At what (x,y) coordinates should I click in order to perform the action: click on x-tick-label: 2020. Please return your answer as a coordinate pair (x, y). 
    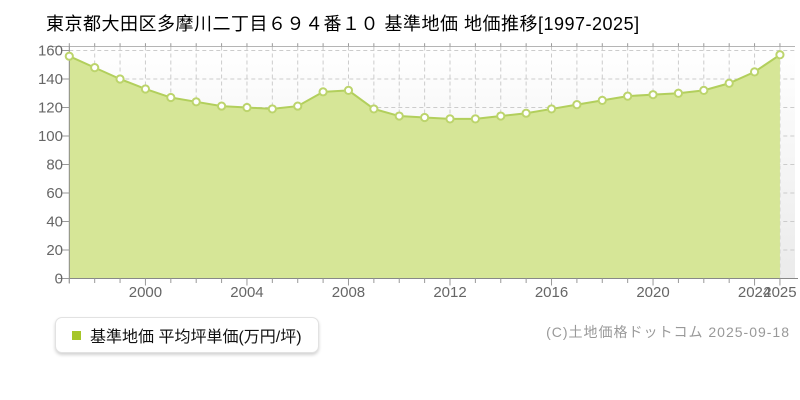
    Looking at the image, I should click on (652, 292).